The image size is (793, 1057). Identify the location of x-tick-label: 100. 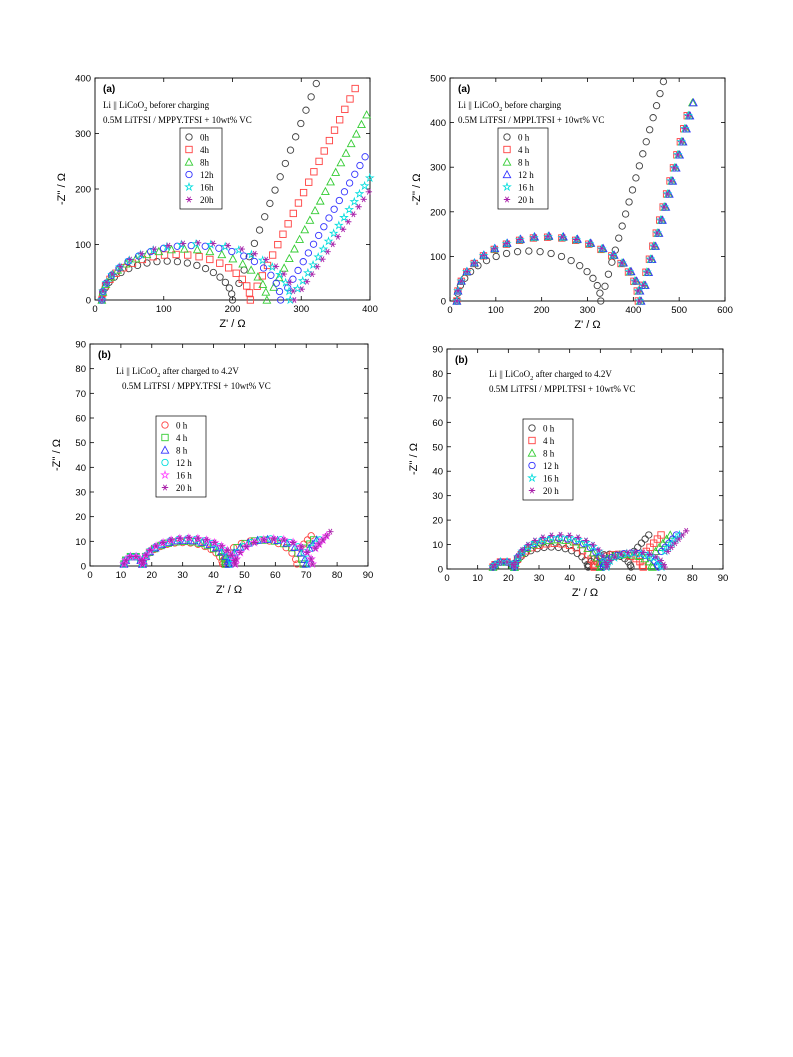
(164, 309).